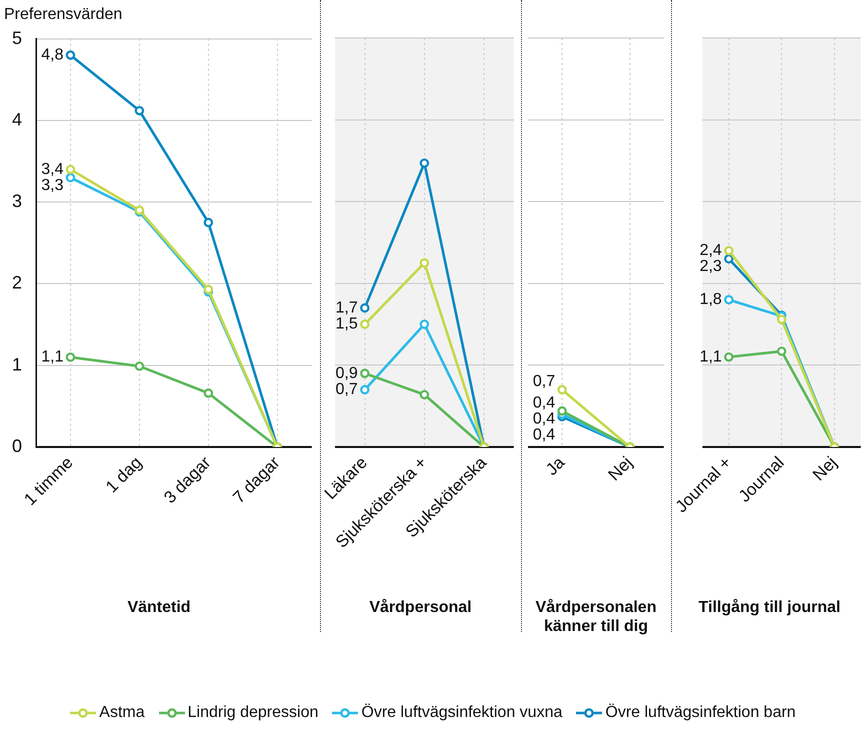 This screenshot has width=866, height=729. I want to click on data-label: 3,3, so click(52, 185).